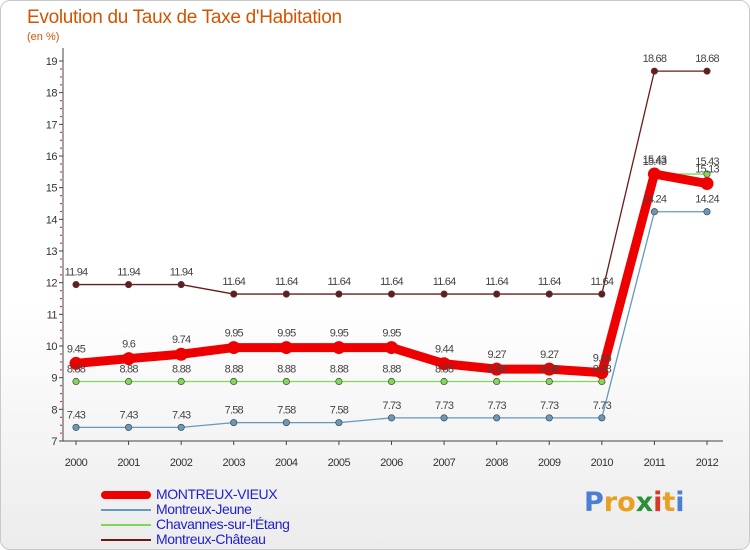  Describe the element at coordinates (52, 220) in the screenshot. I see `y-tick-label: 14` at that location.